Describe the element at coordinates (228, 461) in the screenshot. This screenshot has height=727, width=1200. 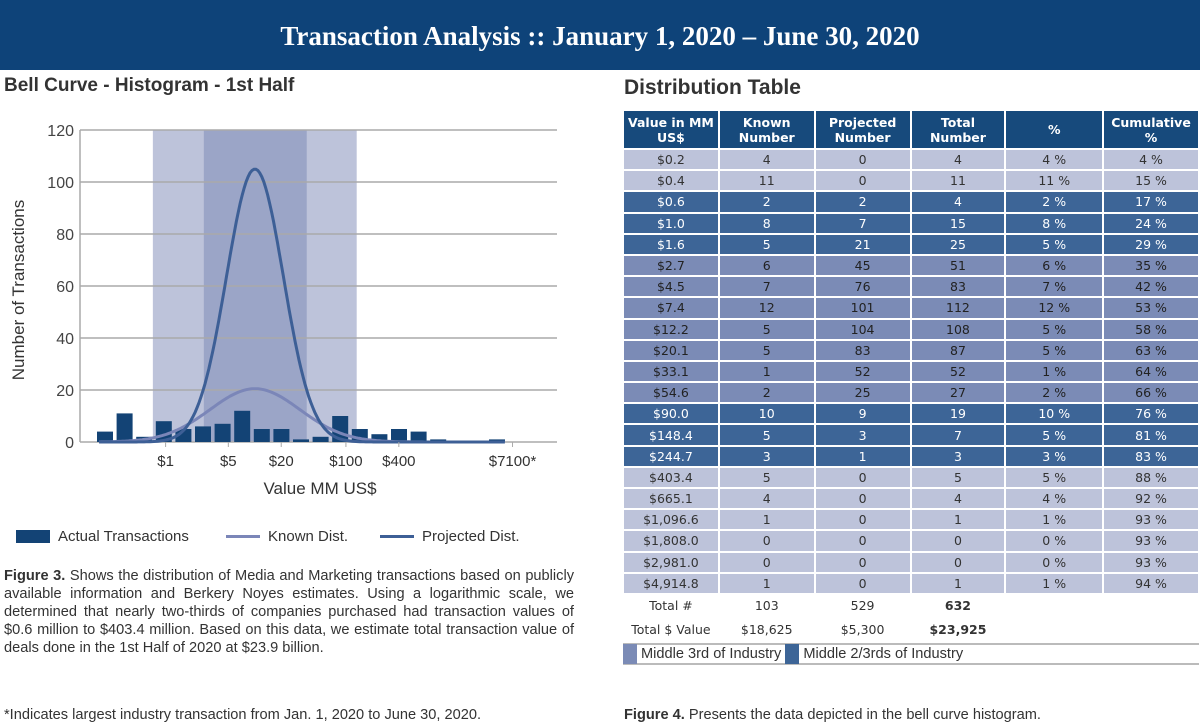
I see `x-tick-label: $5` at that location.